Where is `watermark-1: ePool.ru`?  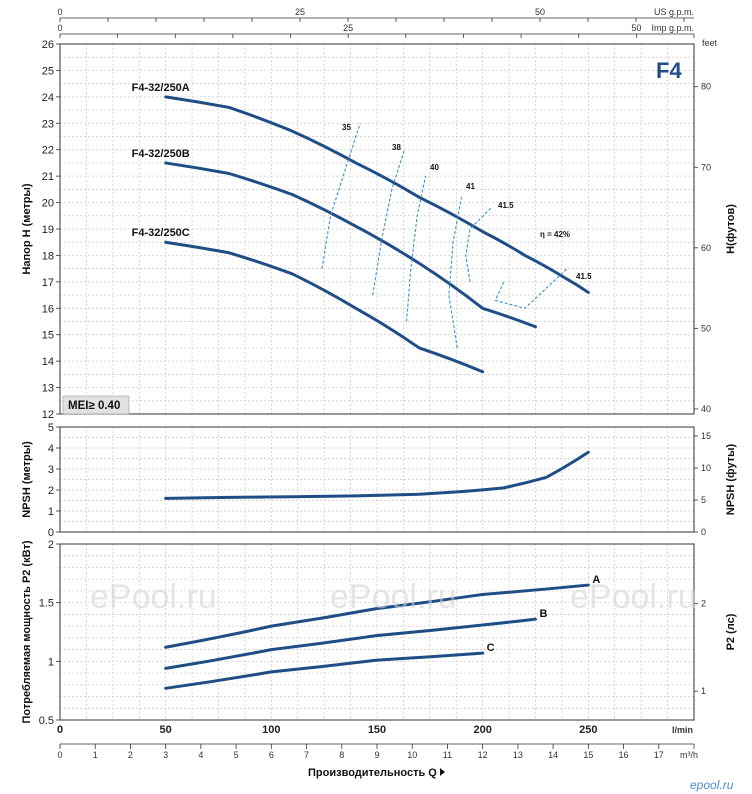
watermark-1: ePool.ru is located at coordinates (153, 597).